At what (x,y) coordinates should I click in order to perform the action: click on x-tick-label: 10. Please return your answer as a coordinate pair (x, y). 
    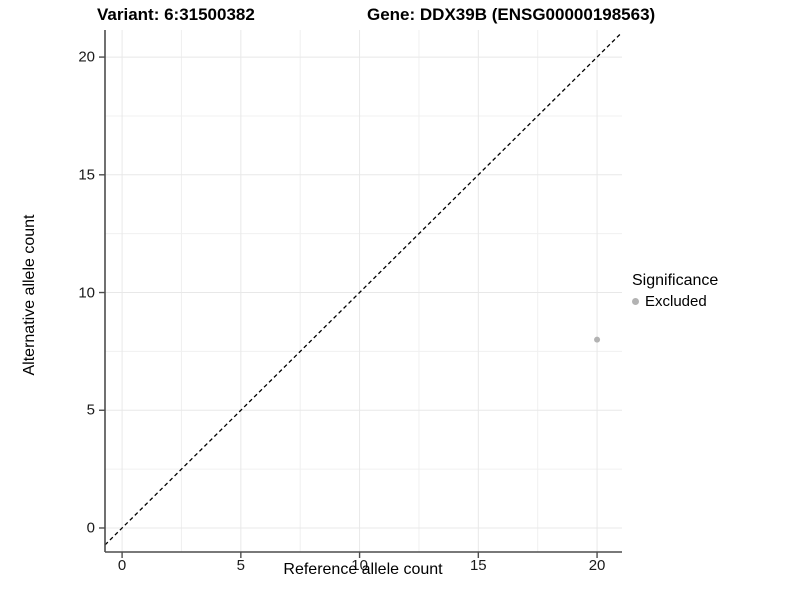
    Looking at the image, I should click on (359, 565).